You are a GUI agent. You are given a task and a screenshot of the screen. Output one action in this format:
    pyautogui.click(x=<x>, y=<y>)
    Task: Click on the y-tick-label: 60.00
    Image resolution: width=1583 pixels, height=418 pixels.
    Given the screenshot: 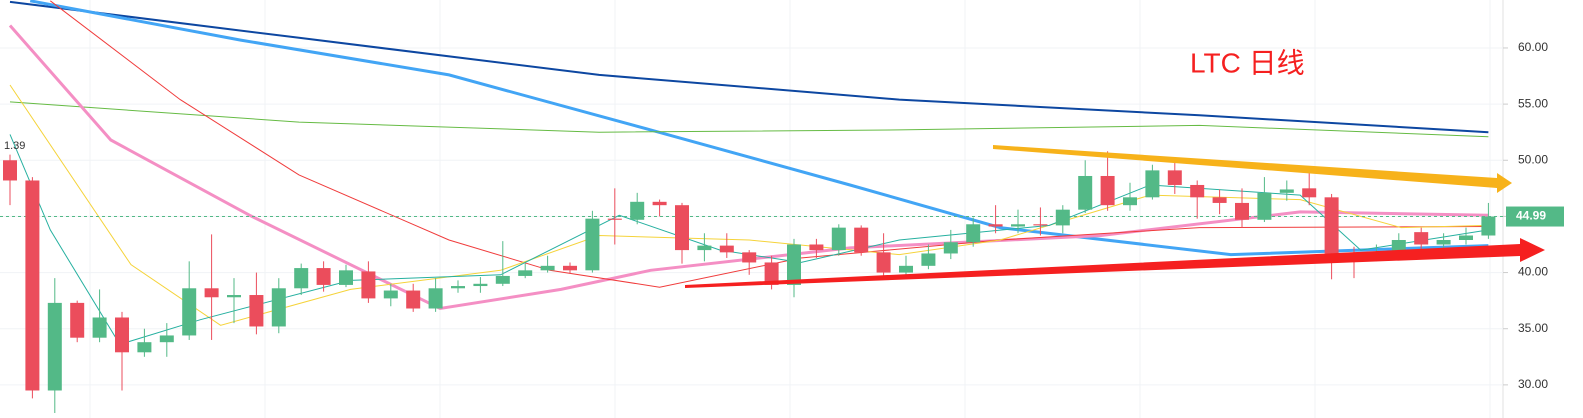 What is the action you would take?
    pyautogui.click(x=1533, y=47)
    